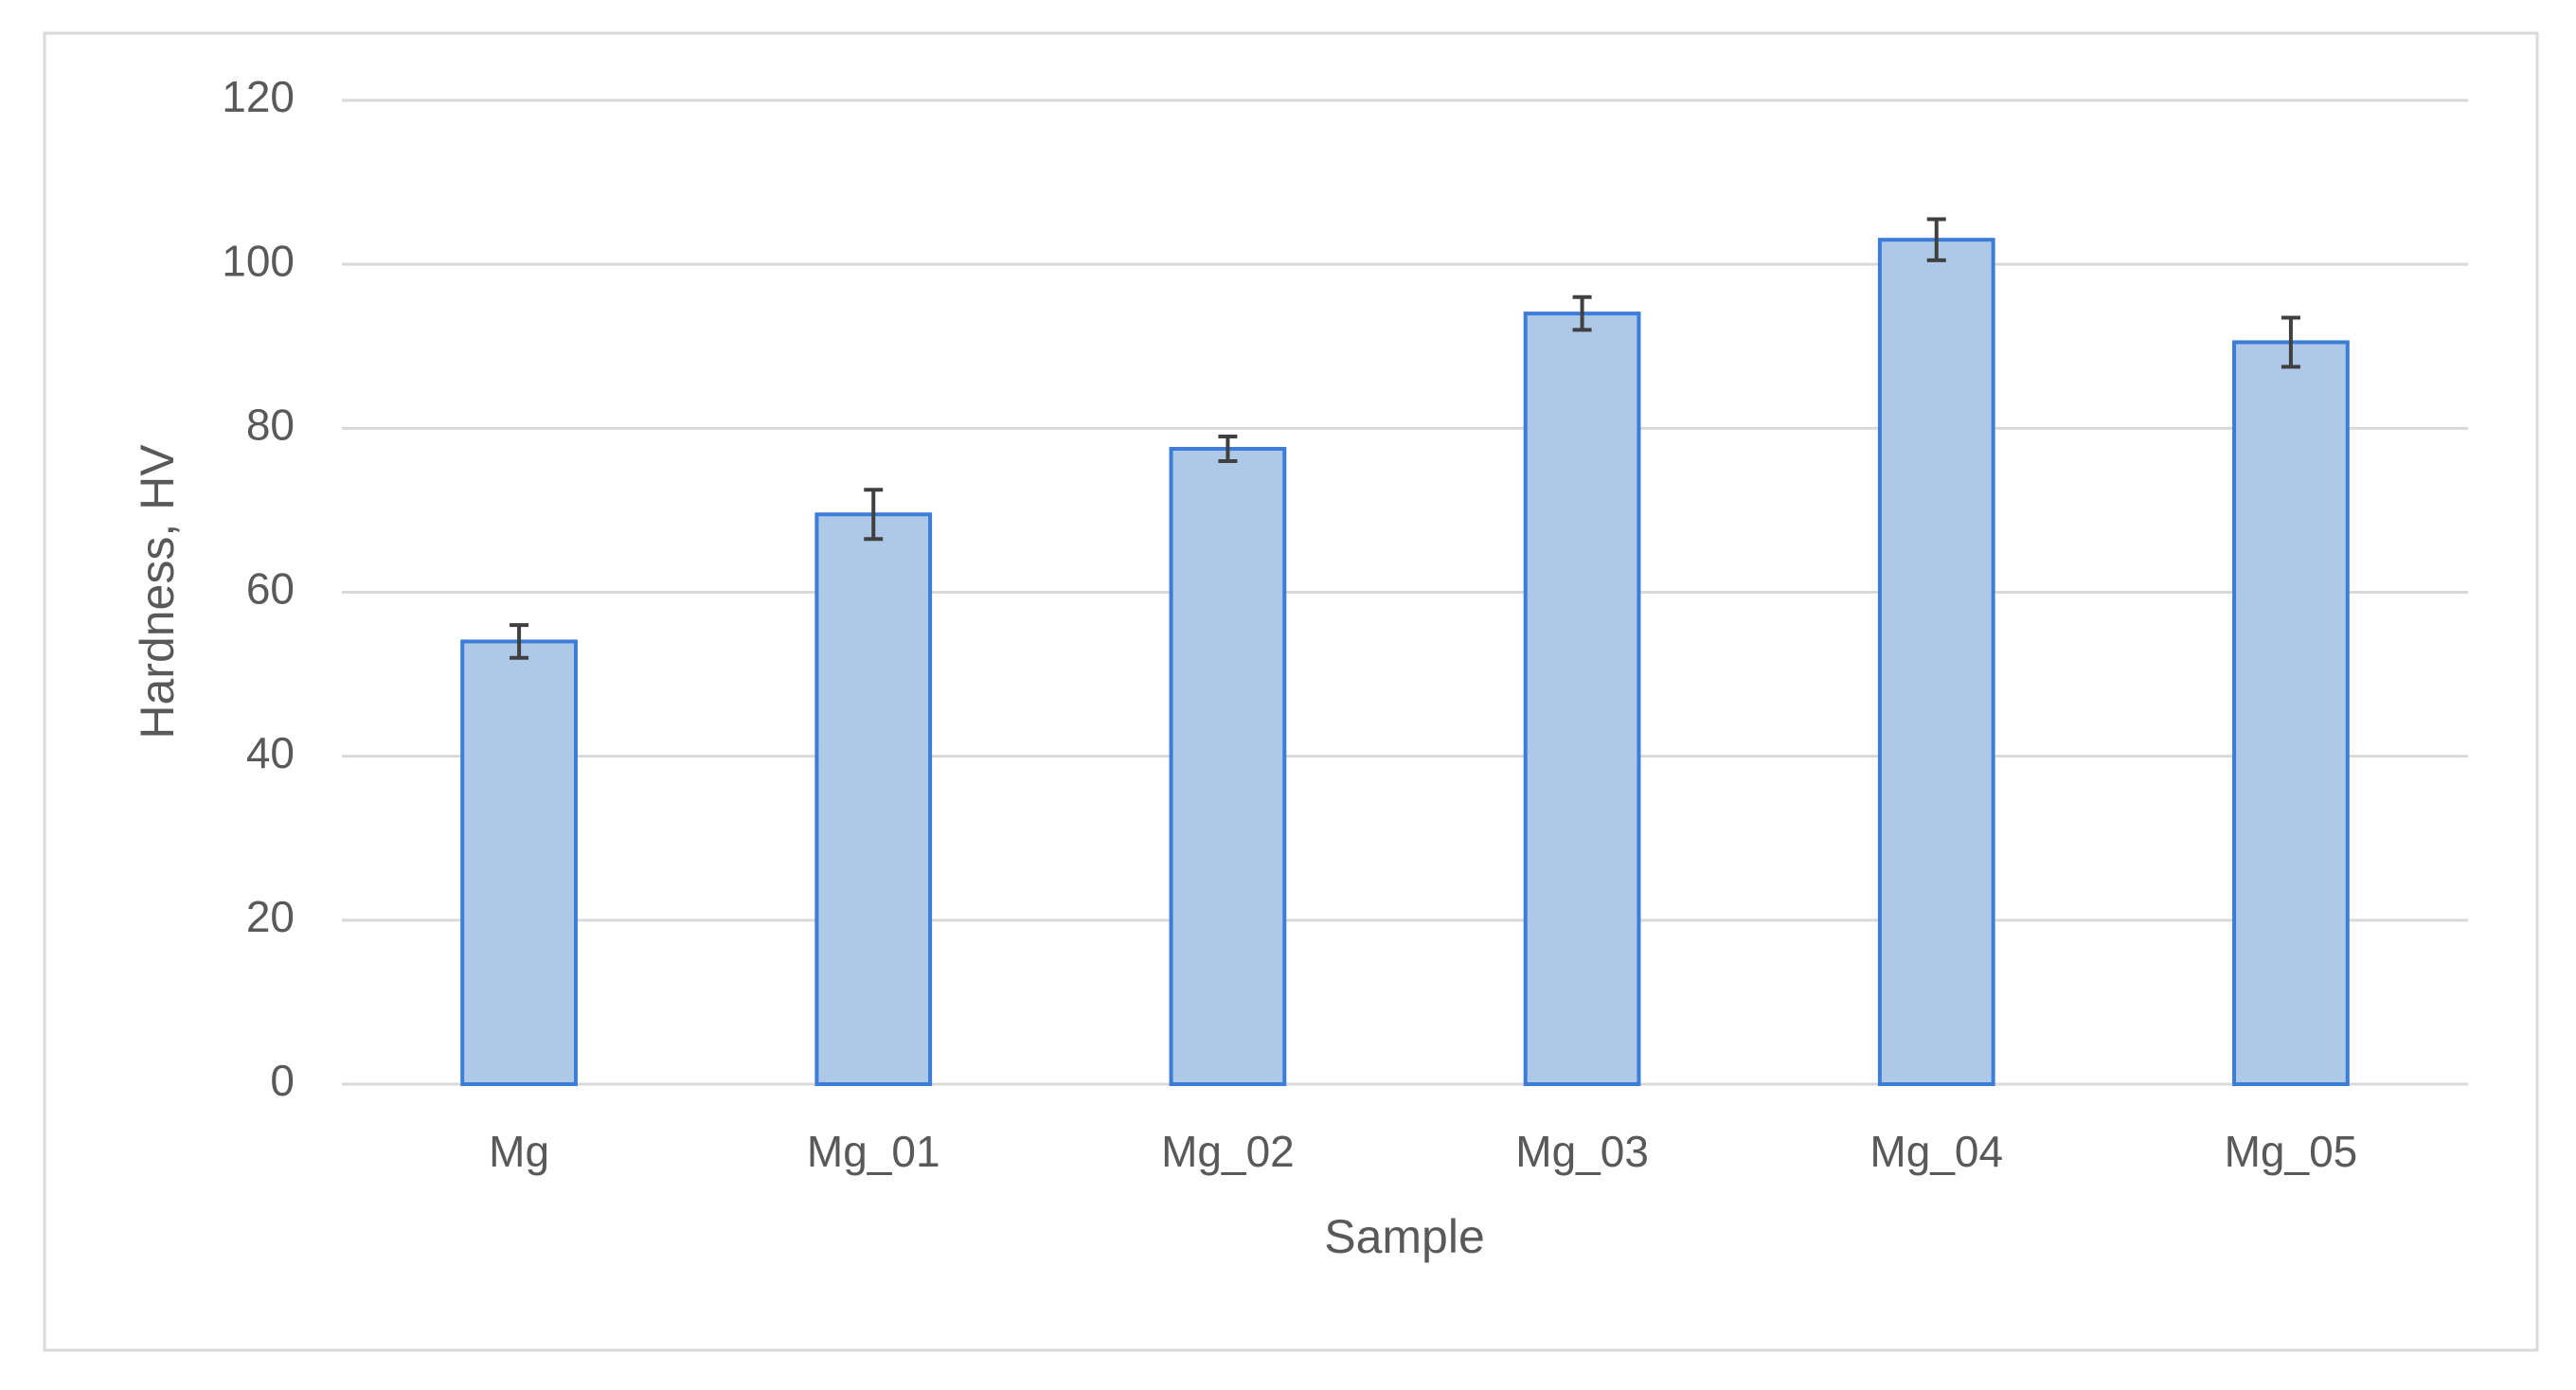  Describe the element at coordinates (1404, 1237) in the screenshot. I see `x-axis-title: Sample` at that location.